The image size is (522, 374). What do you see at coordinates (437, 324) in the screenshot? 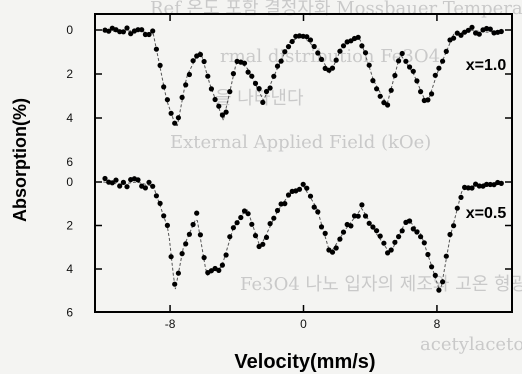
I see `x-tick-label: 8` at bounding box center [437, 324].